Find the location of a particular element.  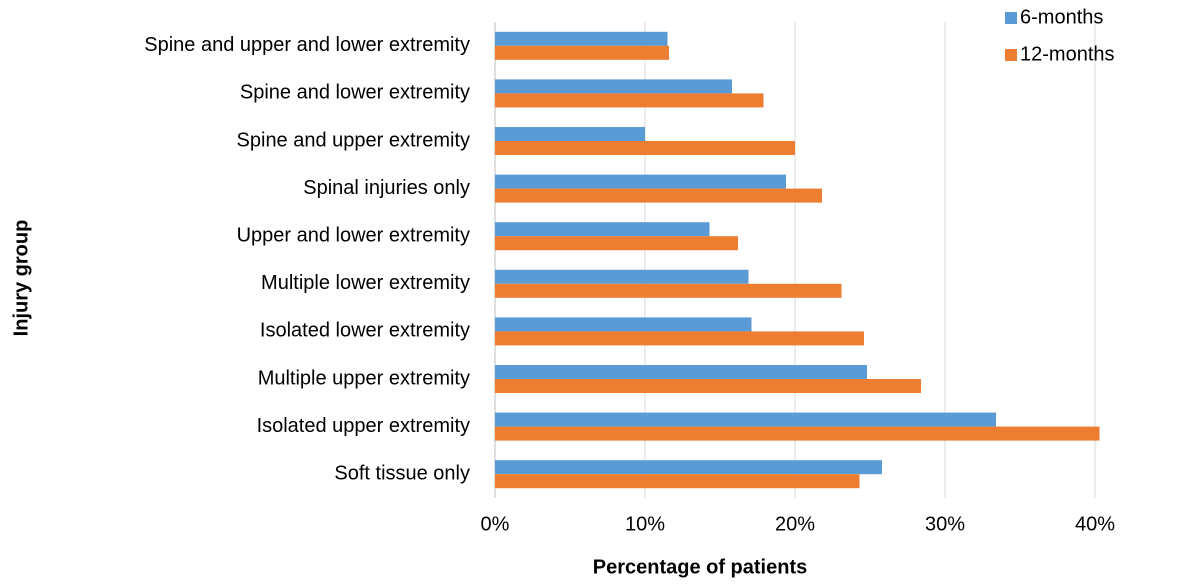

y-tick-label: Multiple upper extremity is located at coordinates (364, 378).